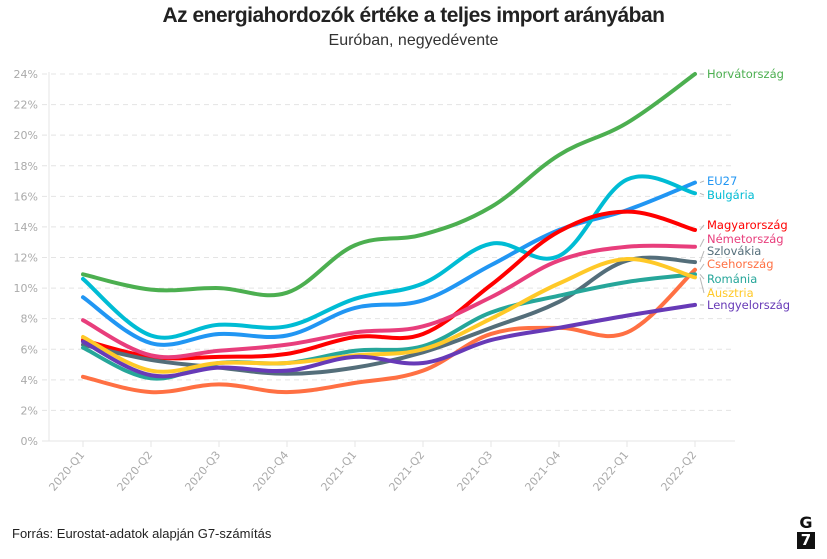  I want to click on y-tick-label: 10%, so click(26, 288).